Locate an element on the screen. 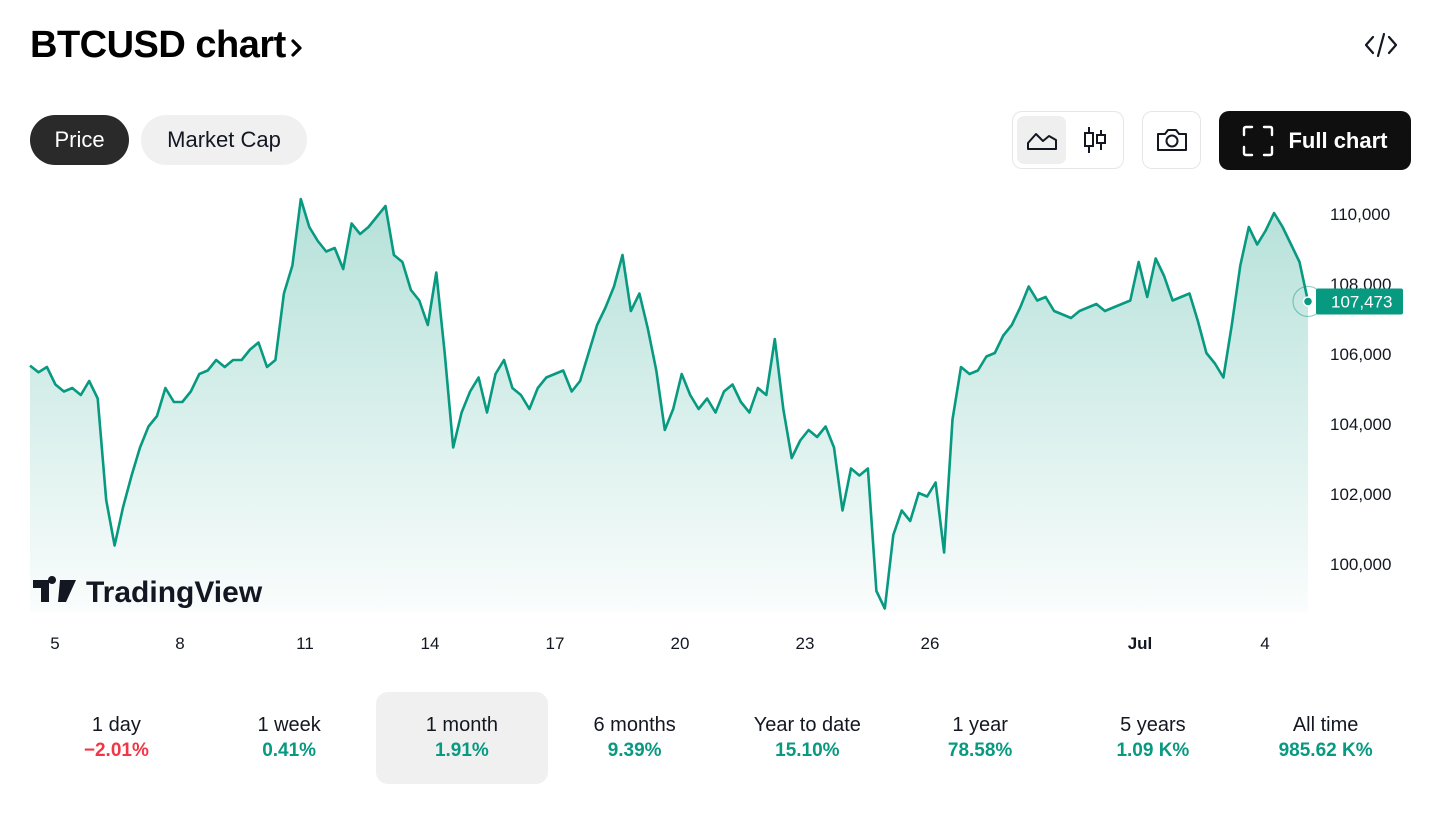 The height and width of the screenshot is (821, 1440). period-label: All time is located at coordinates (1325, 725).